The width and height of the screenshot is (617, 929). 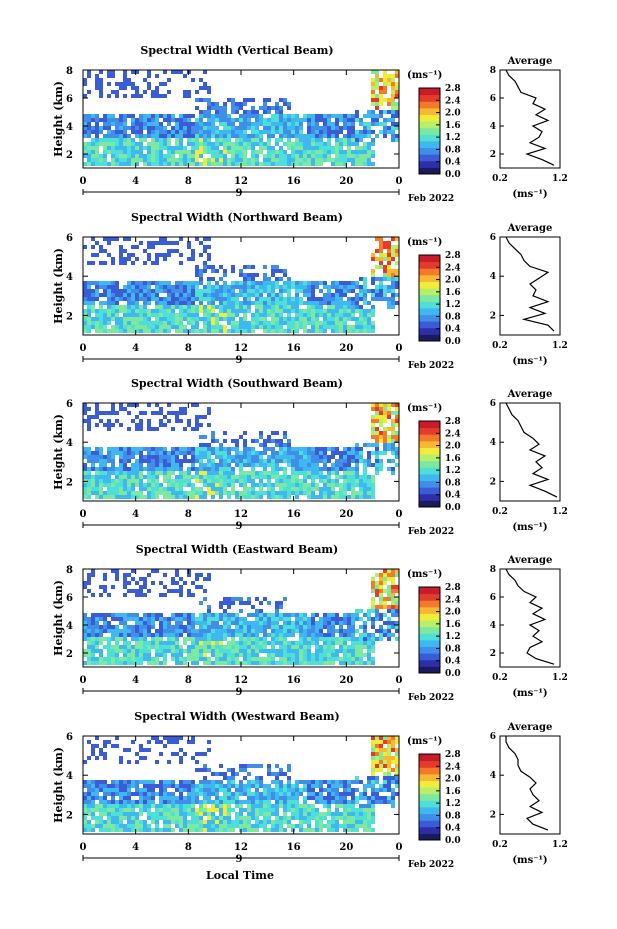 I want to click on colorbar-tick-label: 0.4, so click(x=453, y=330).